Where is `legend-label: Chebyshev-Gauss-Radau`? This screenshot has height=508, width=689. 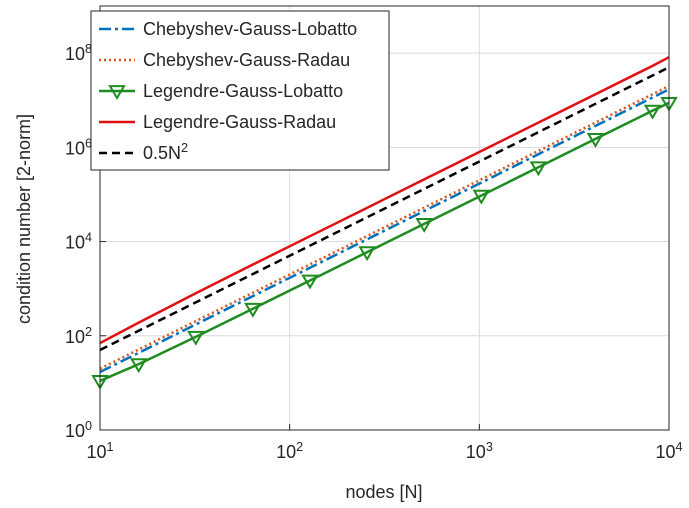 legend-label: Chebyshev-Gauss-Radau is located at coordinates (246, 60).